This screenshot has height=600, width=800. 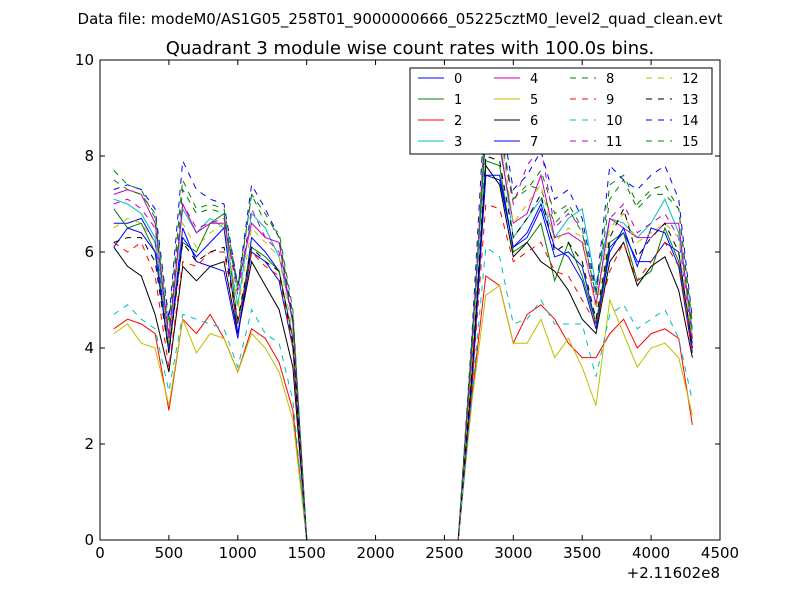 I want to click on y-tick-label: 0, so click(x=89, y=540).